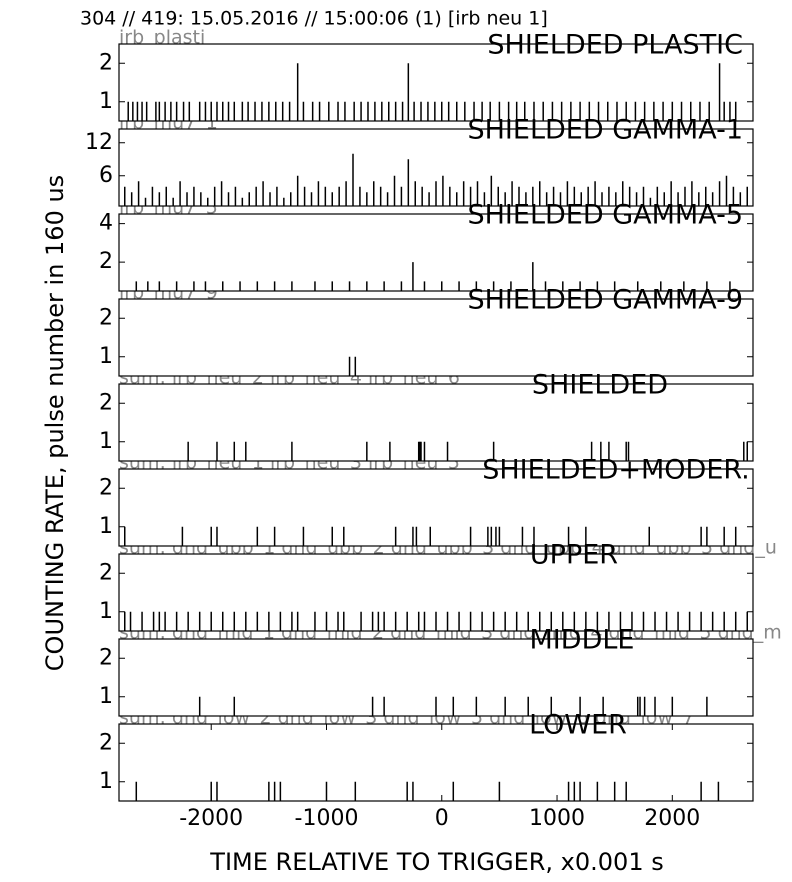  I want to click on x-tick-label: -2000, so click(211, 818).